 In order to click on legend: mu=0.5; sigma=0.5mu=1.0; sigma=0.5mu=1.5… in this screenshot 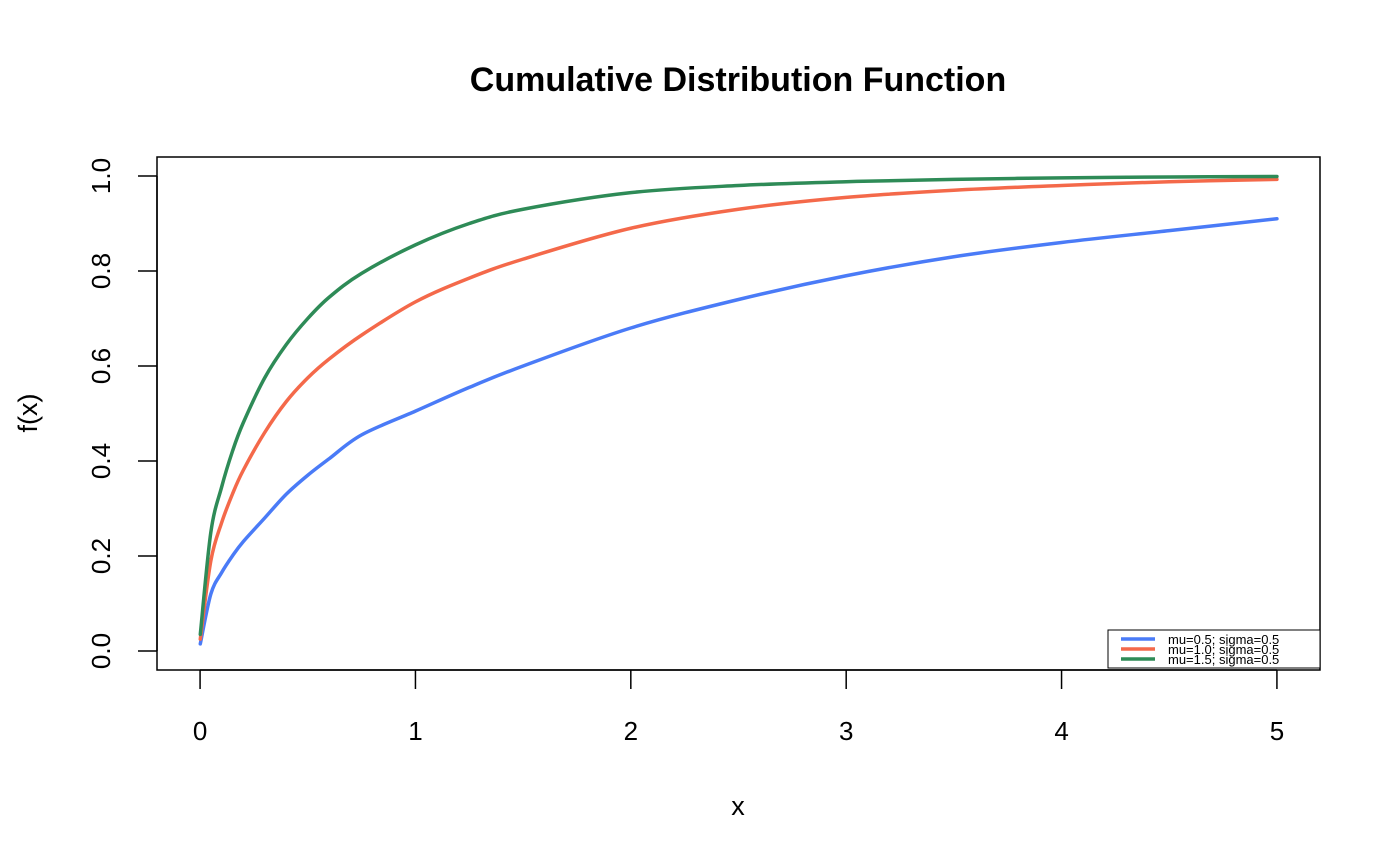, I will do `click(1214, 649)`.